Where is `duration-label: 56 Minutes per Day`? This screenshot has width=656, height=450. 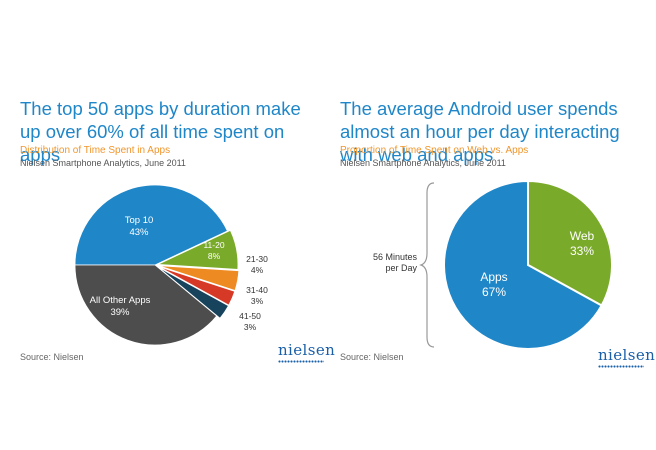 duration-label: 56 Minutes per Day is located at coordinates (377, 263).